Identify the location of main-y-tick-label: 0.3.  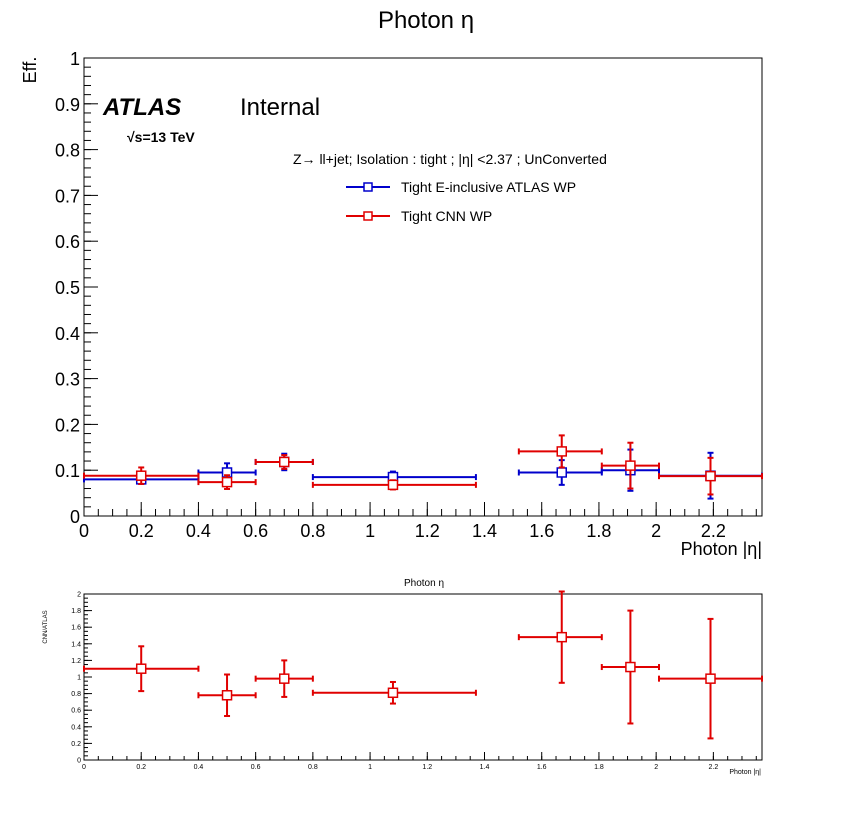
(67, 380).